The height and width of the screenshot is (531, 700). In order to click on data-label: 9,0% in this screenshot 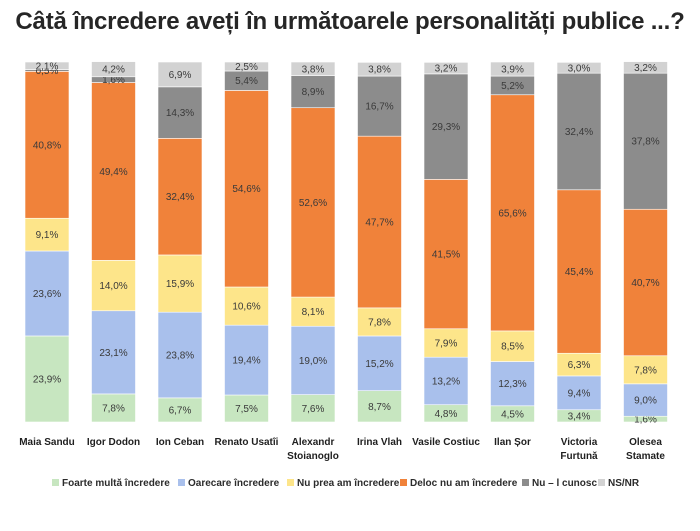, I will do `click(645, 401)`.